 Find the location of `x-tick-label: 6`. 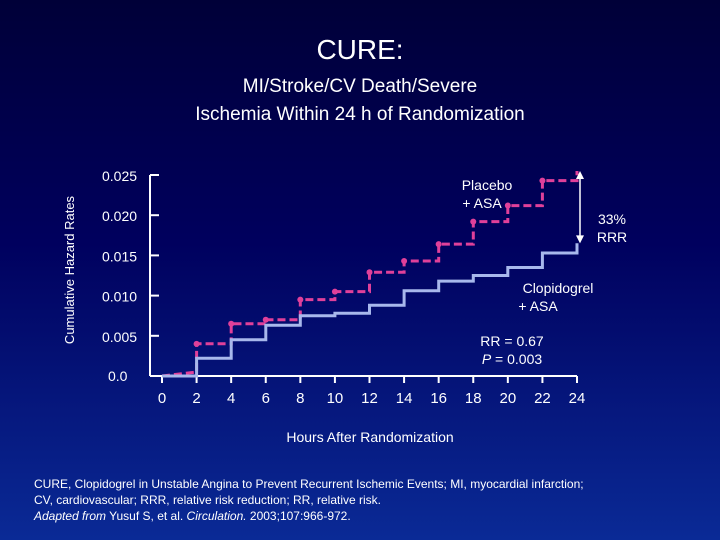

x-tick-label: 6 is located at coordinates (266, 398).